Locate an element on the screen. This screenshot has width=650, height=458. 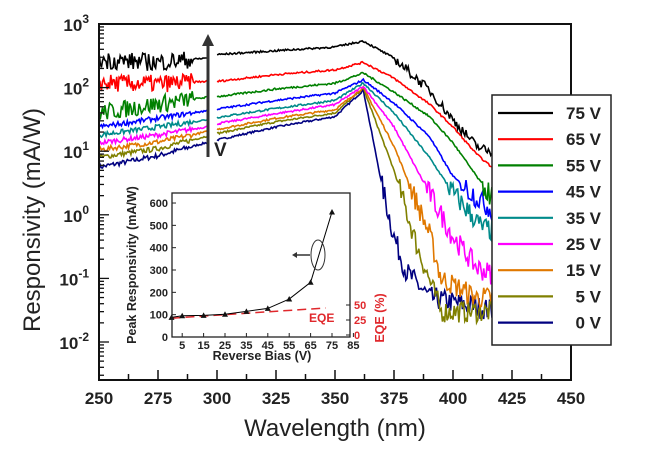
legend-label: 0 V is located at coordinates (588, 323).